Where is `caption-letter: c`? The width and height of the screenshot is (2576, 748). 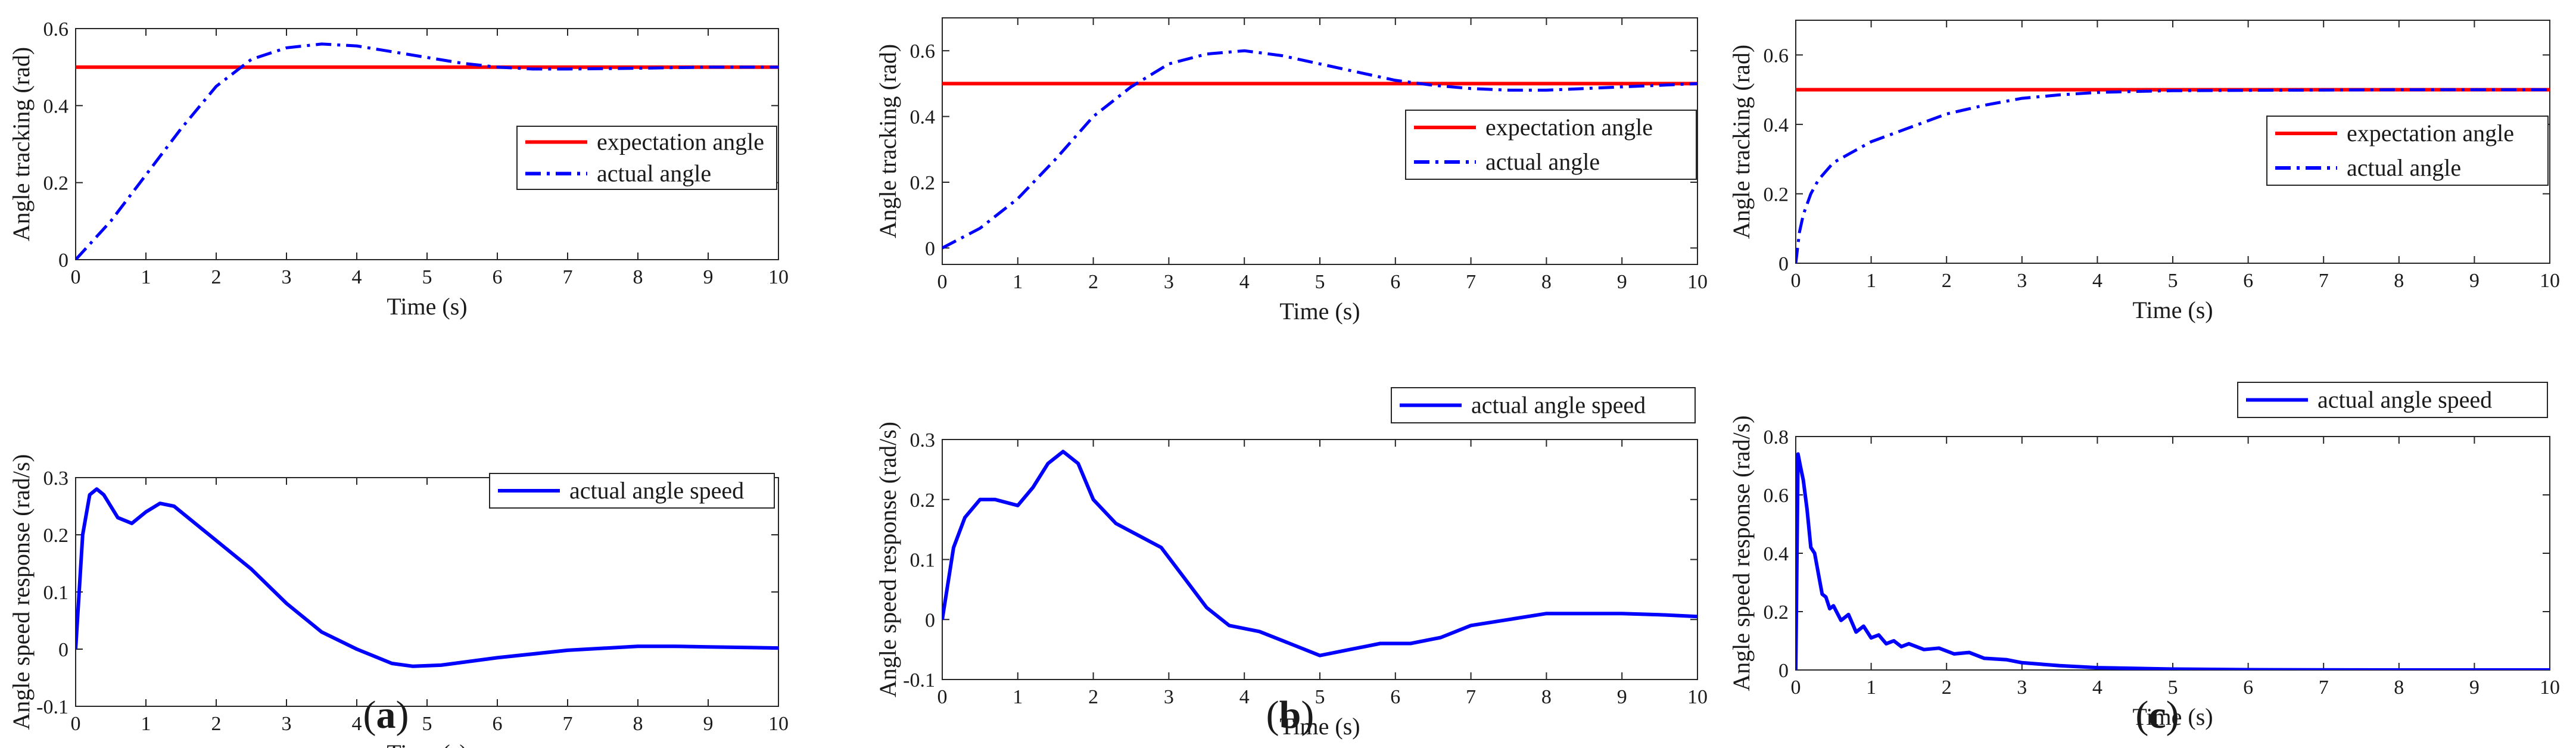 caption-letter: c is located at coordinates (2157, 715).